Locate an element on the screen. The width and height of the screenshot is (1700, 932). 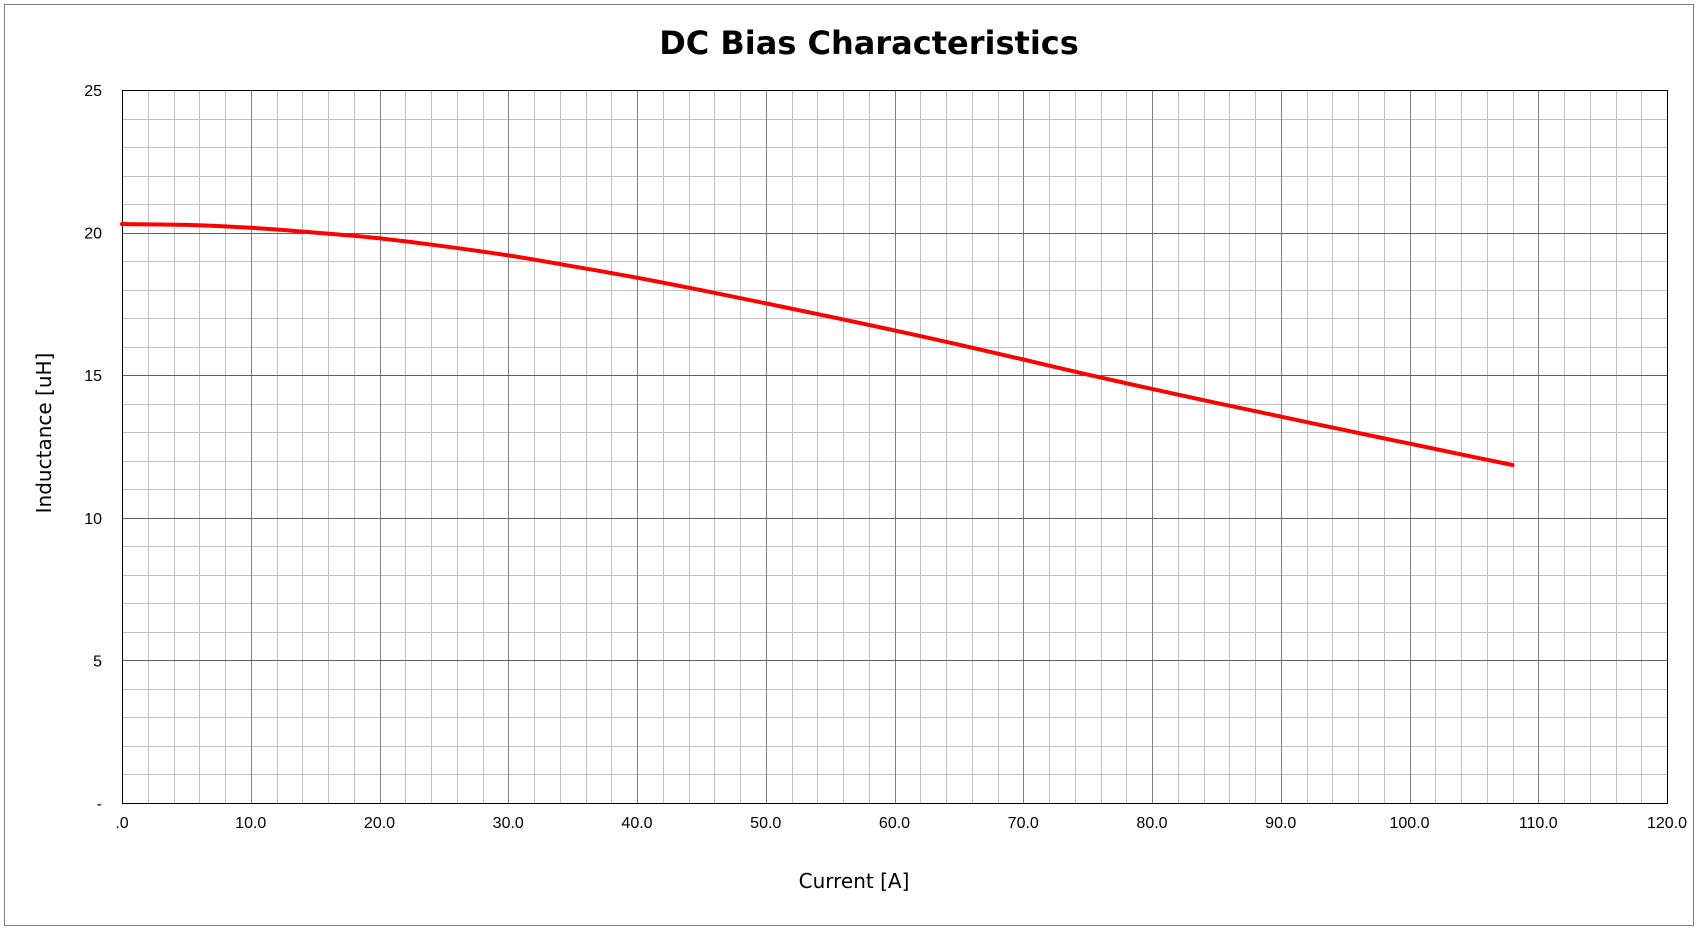
x-tick-label: 20.0 is located at coordinates (379, 823).